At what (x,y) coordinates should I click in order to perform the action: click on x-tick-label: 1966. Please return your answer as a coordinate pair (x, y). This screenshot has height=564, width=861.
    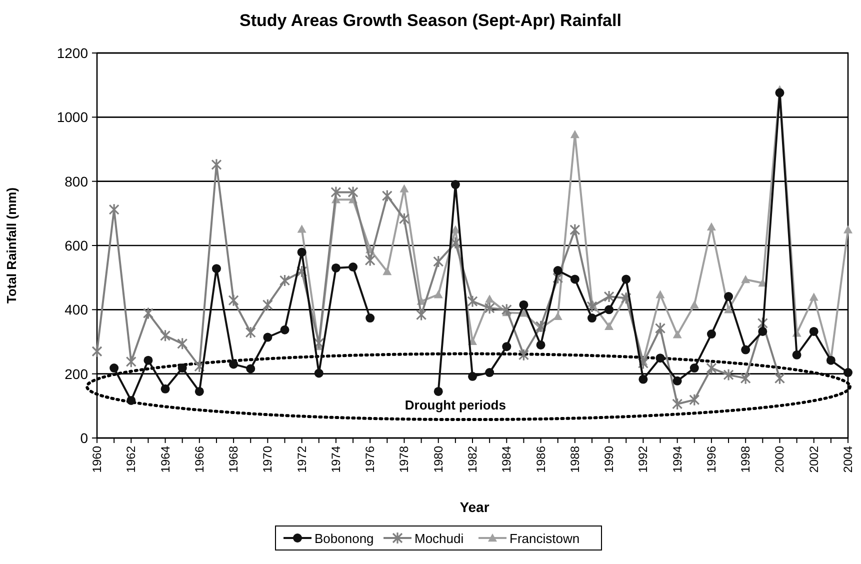
    Looking at the image, I should click on (199, 459).